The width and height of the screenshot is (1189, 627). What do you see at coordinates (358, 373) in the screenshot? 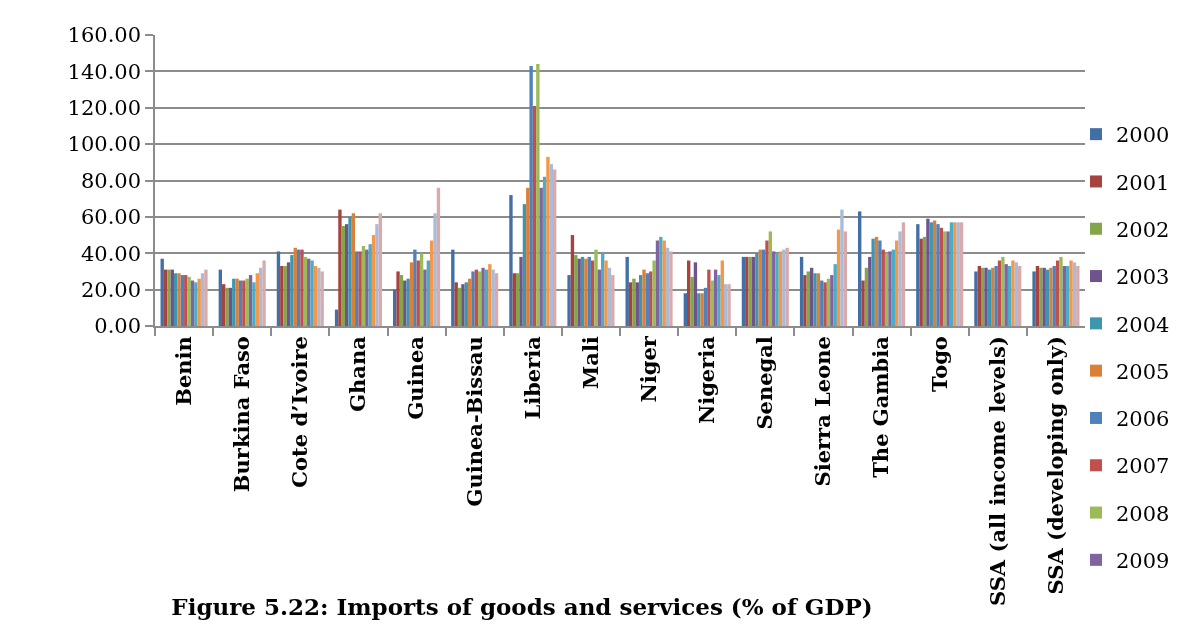
I see `x-tick-label: Ghana` at bounding box center [358, 373].